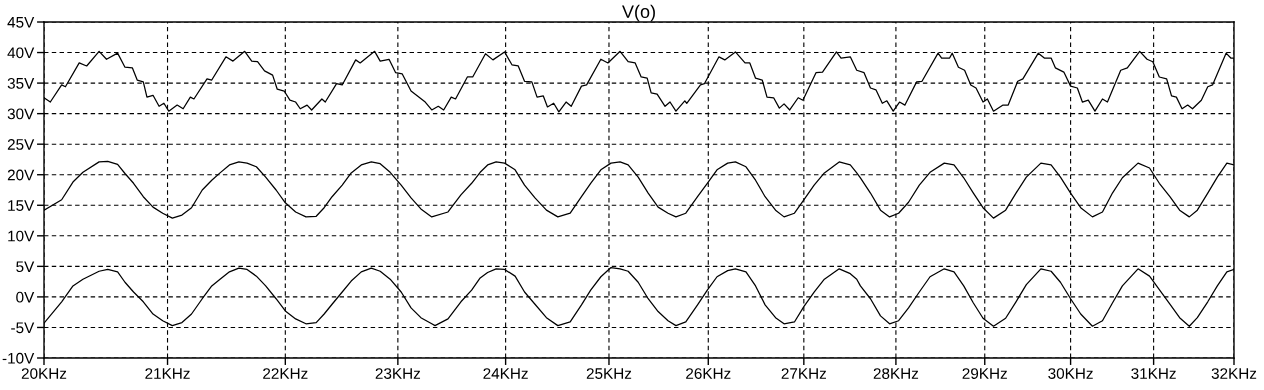 Image resolution: width=1264 pixels, height=390 pixels. I want to click on x-tick-label: 26KHz, so click(708, 373).